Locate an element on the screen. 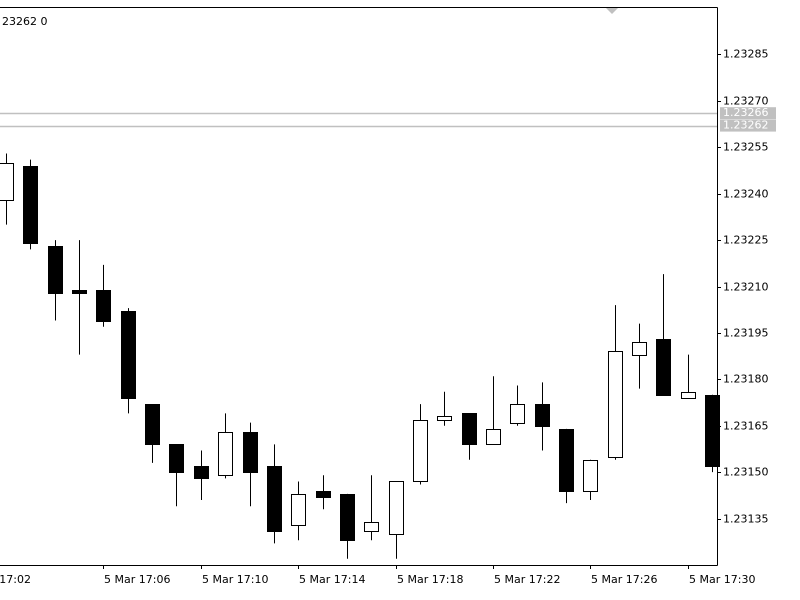  x-tick-label: 5 Mar 17:14 is located at coordinates (332, 579).